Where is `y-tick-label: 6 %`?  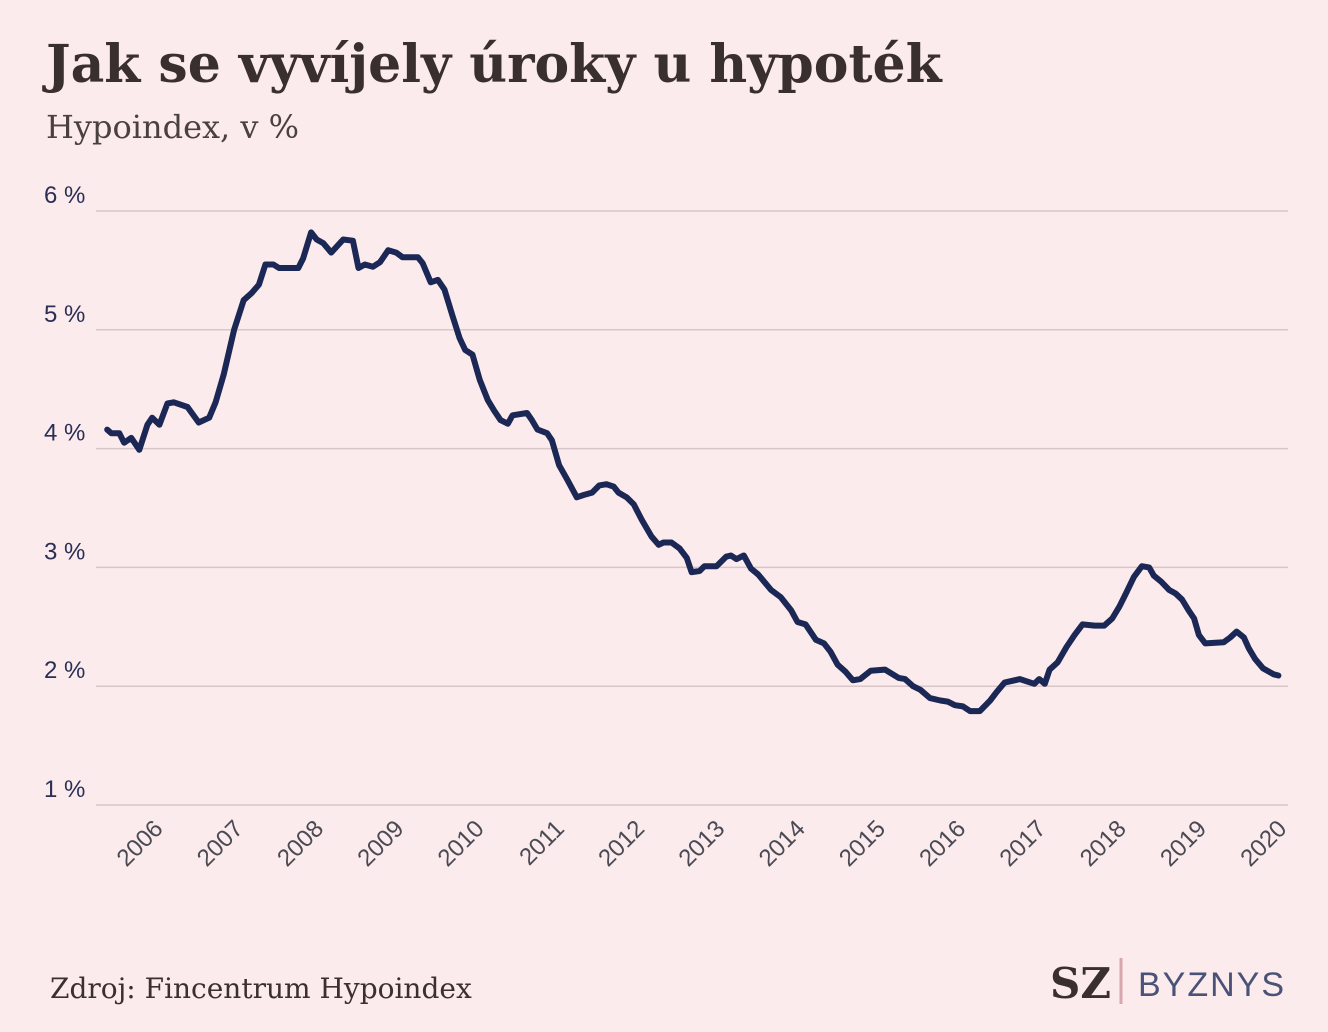
y-tick-label: 6 % is located at coordinates (64, 195).